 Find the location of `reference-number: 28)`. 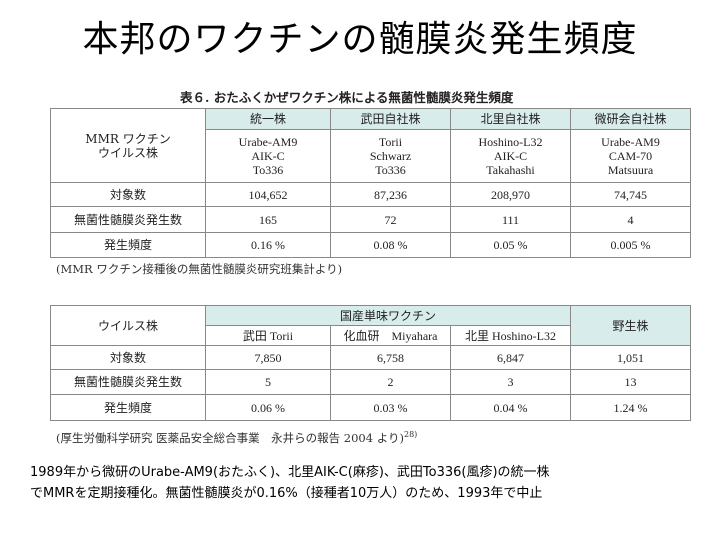

reference-number: 28) is located at coordinates (410, 434).